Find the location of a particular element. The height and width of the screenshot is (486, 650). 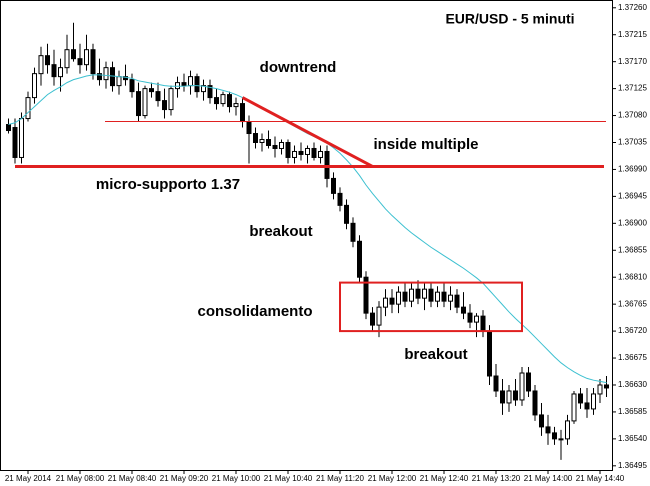

trendline is located at coordinates (307, 132).